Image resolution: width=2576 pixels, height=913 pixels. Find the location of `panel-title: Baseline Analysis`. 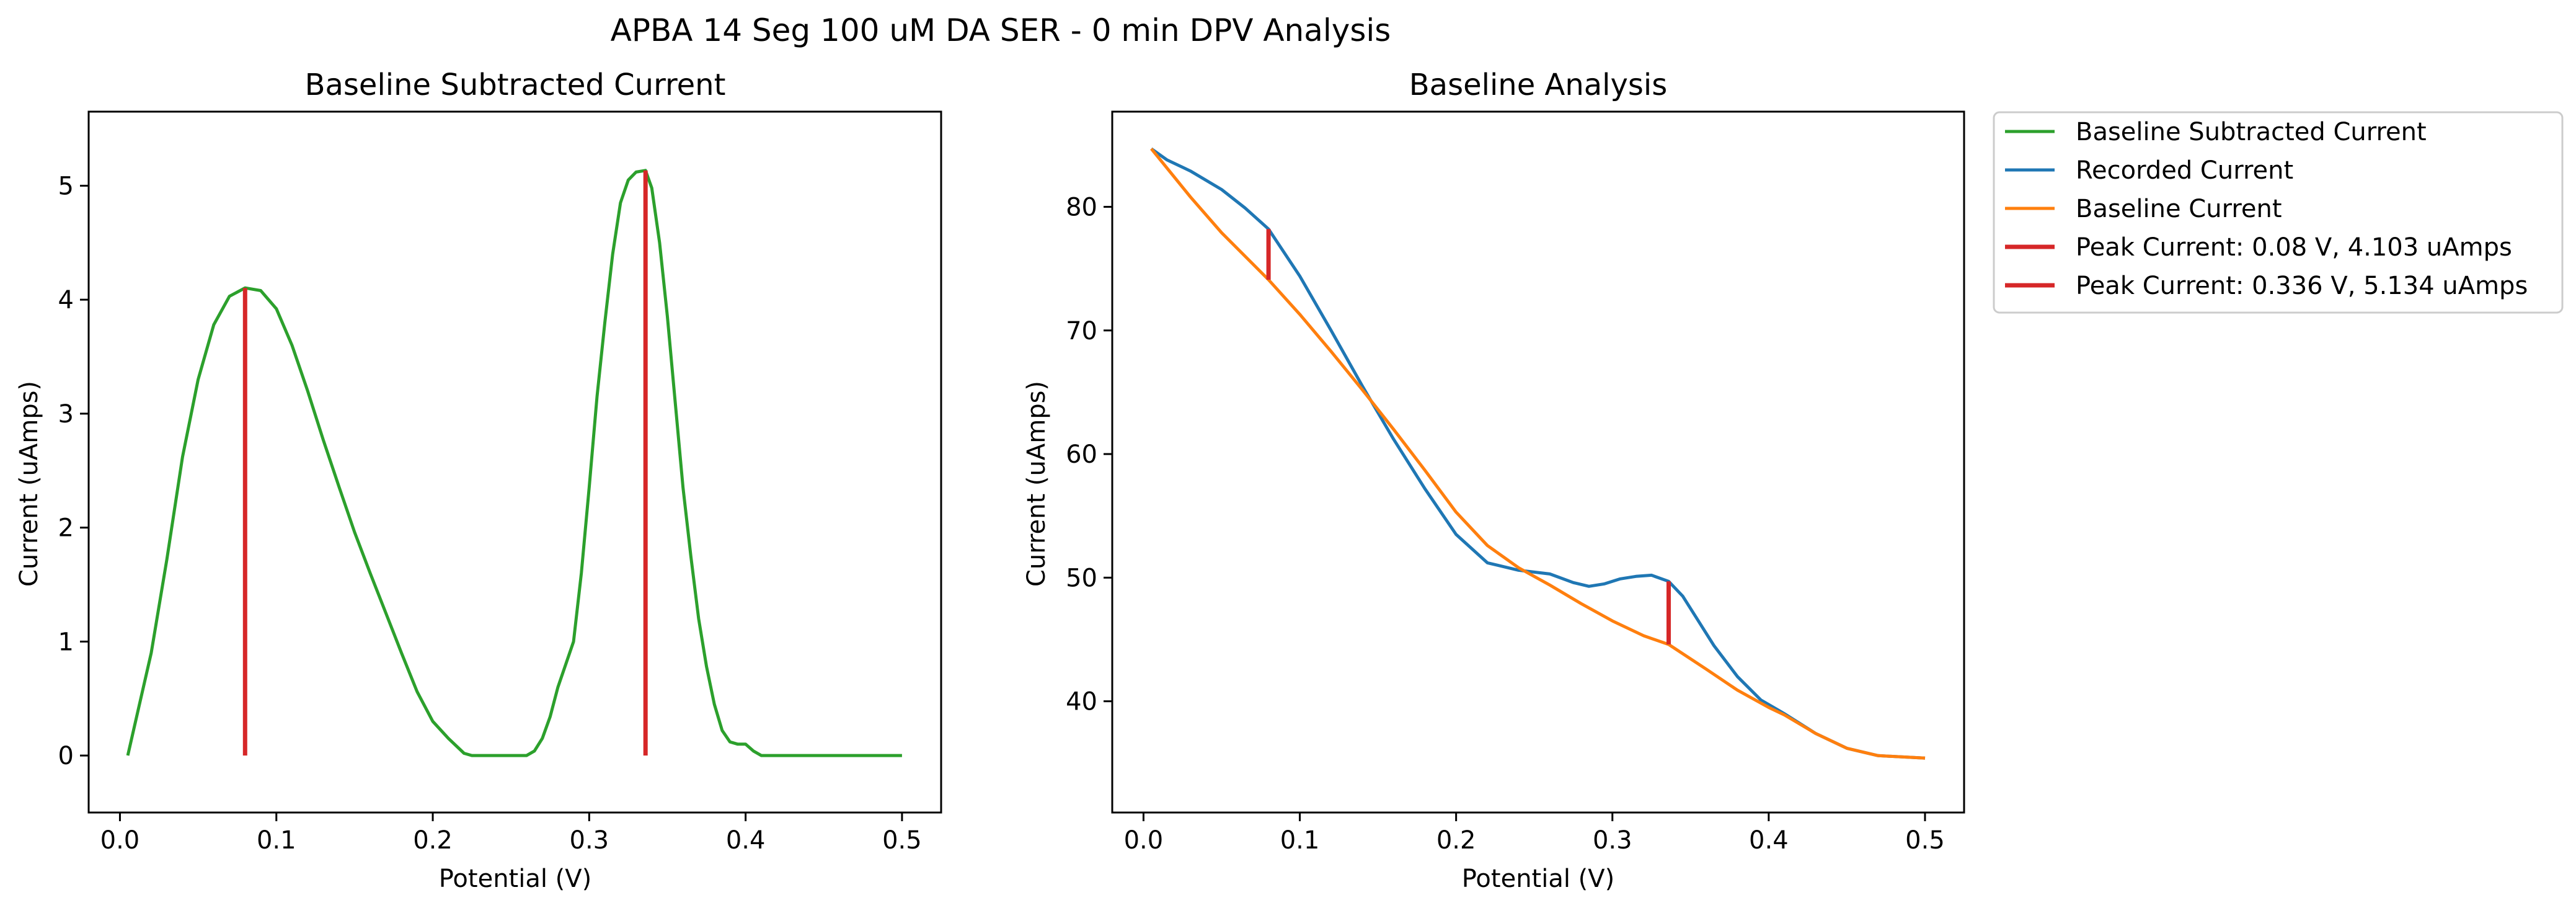

panel-title: Baseline Analysis is located at coordinates (1539, 85).